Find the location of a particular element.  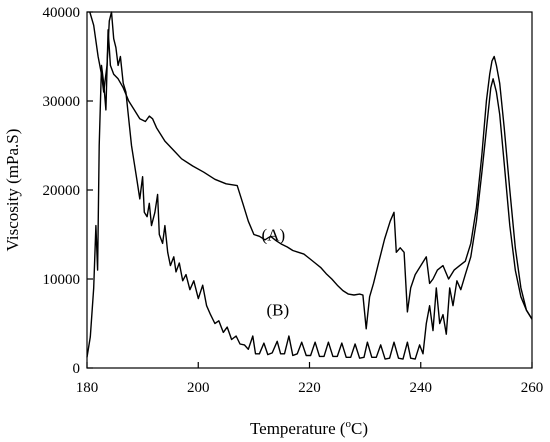

x-tick-label: 200 is located at coordinates (198, 388).